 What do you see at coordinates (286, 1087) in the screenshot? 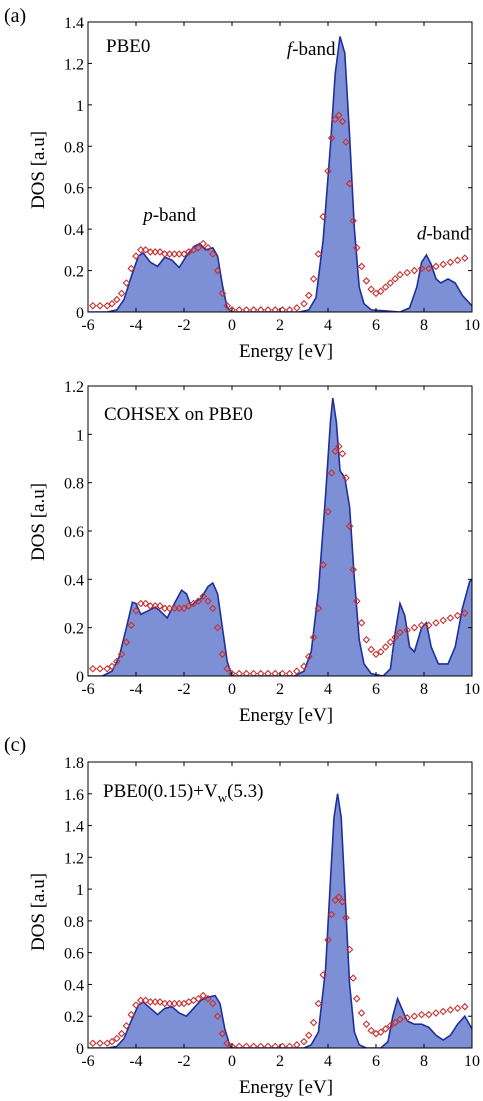
I see `x-axis-label: Energy [eV]` at bounding box center [286, 1087].